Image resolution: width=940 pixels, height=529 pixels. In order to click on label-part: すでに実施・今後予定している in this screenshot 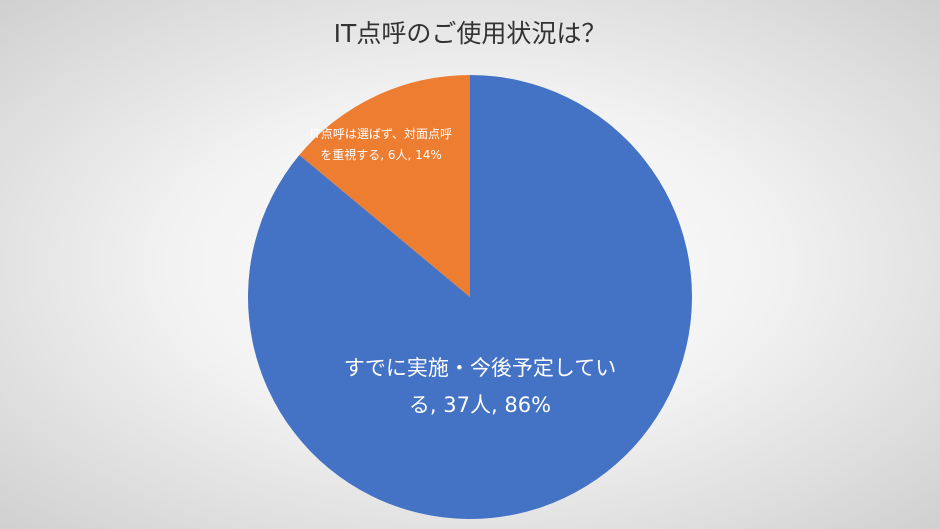, I will do `click(480, 386)`.